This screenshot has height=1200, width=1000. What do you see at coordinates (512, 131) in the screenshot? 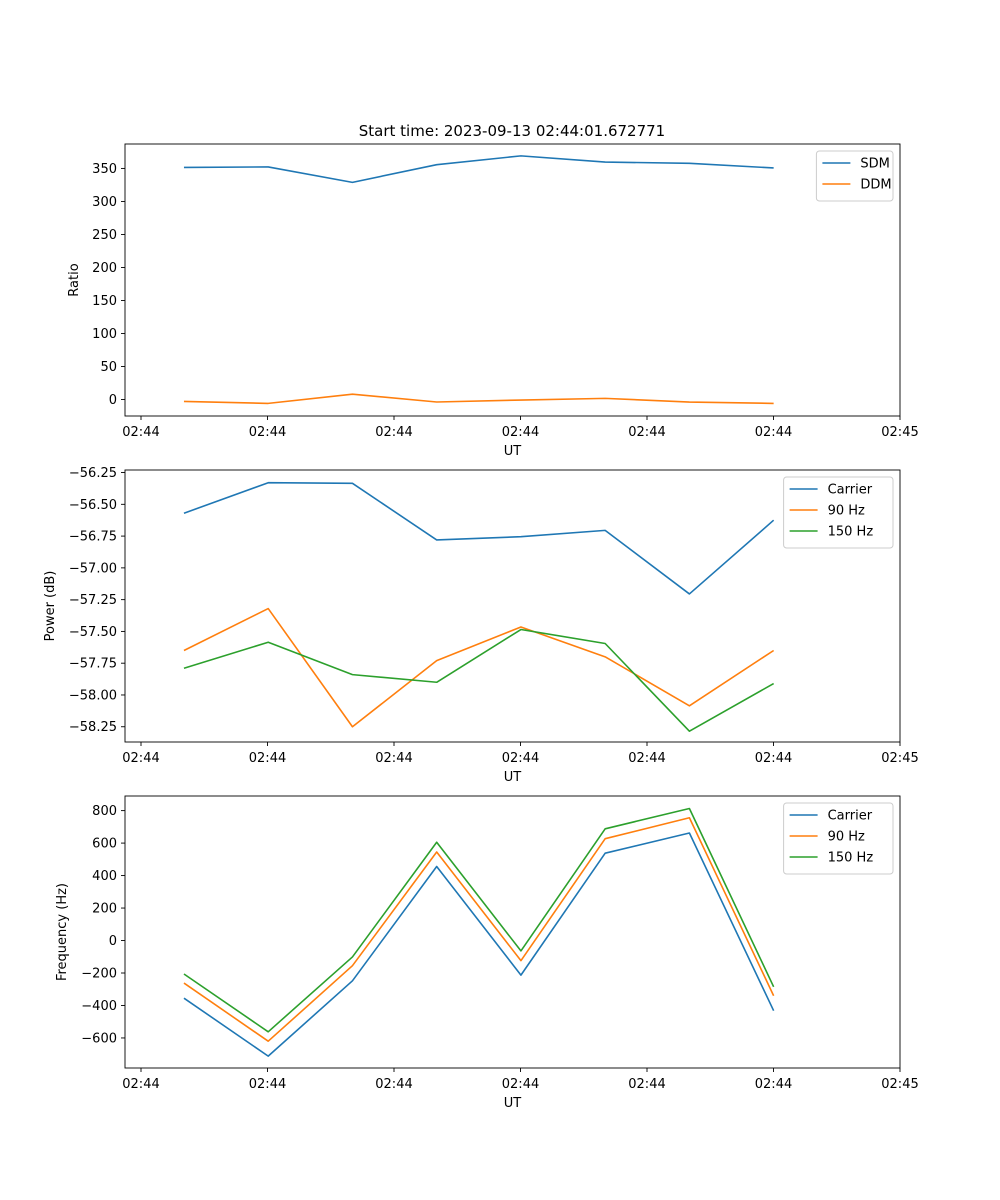
I see `figure-title: Start time: 2023-09-13 02:44:01.672771` at bounding box center [512, 131].